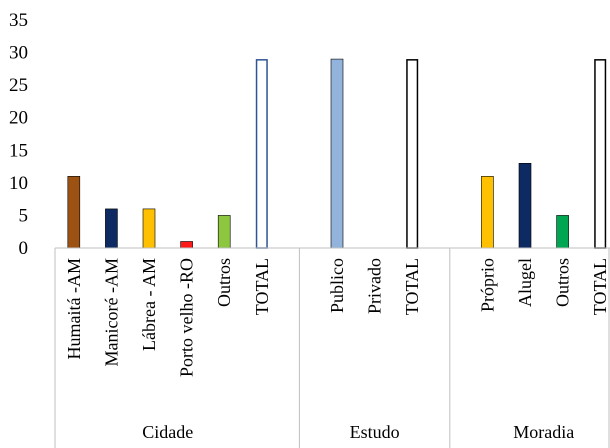 This screenshot has height=448, width=610. Describe the element at coordinates (375, 432) in the screenshot. I see `group-label: Estudo` at that location.